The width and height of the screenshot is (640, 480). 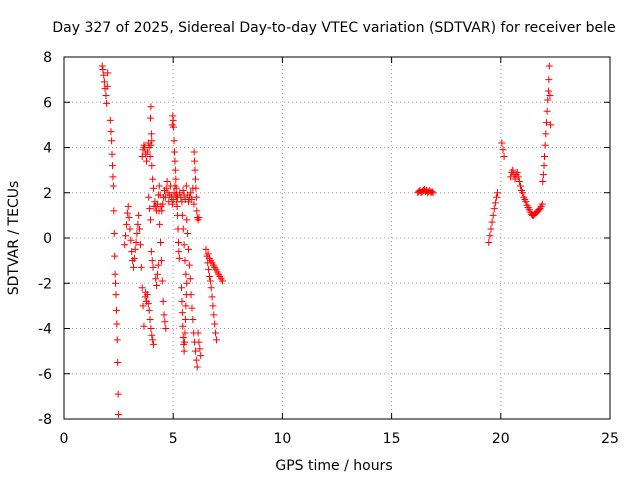 I want to click on x-tick-label: 5, so click(x=173, y=439).